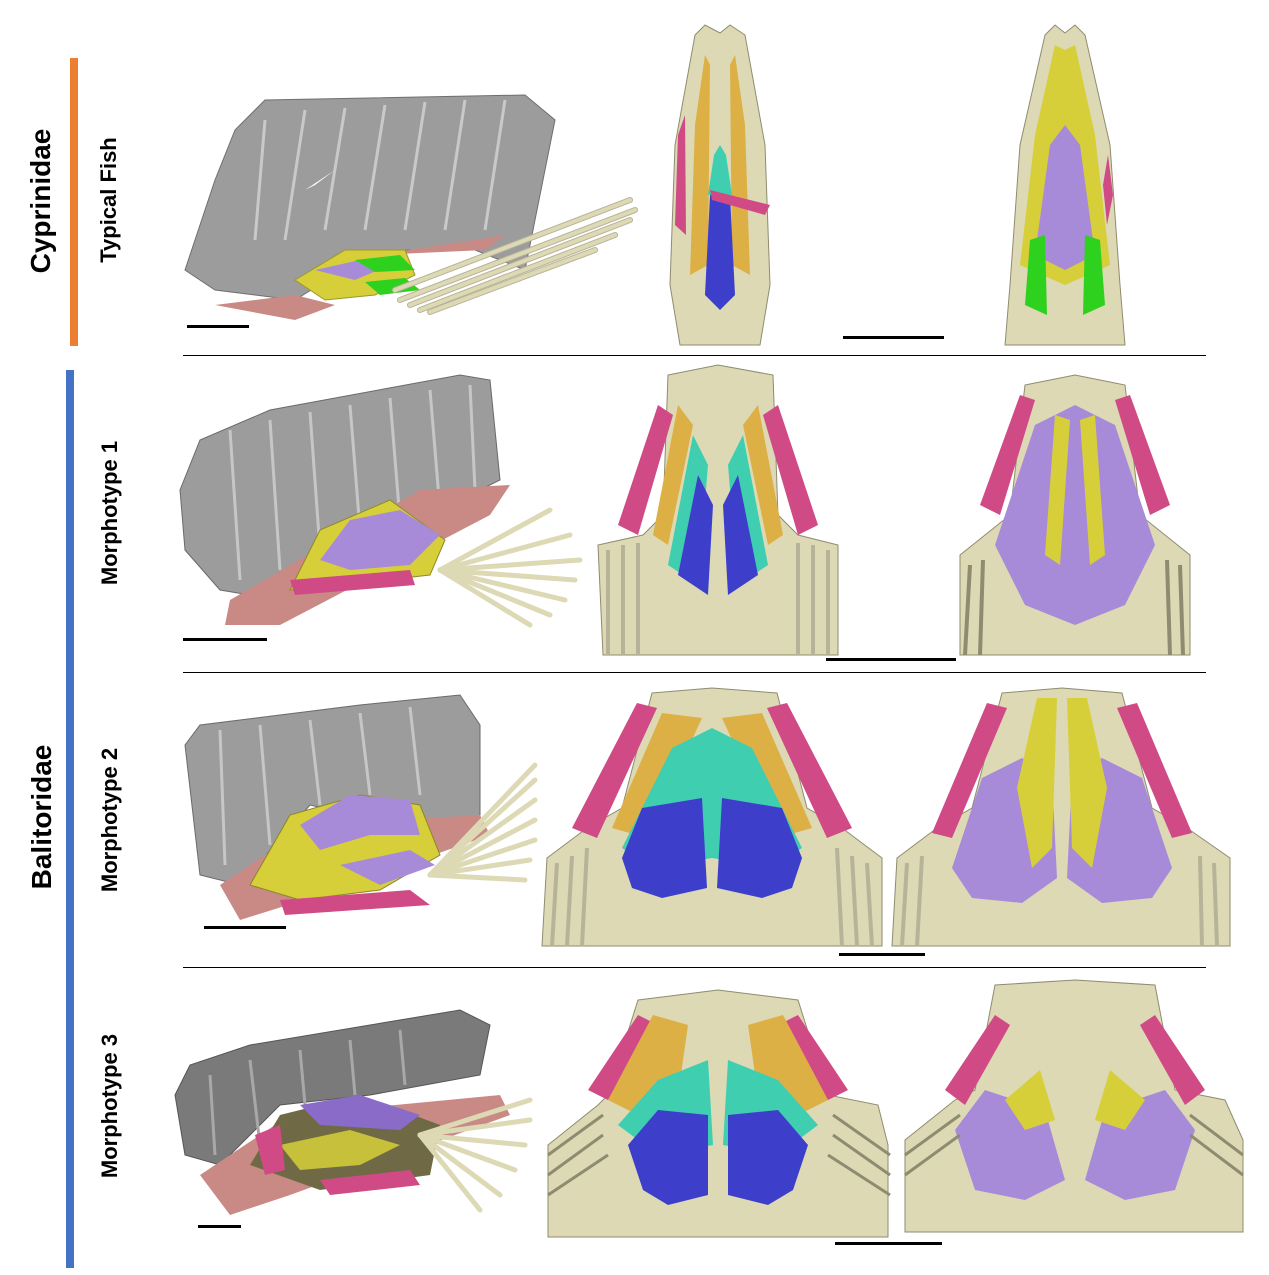  What do you see at coordinates (719, 1113) in the screenshot?
I see `morphotype-3-ventral-view-deep` at bounding box center [719, 1113].